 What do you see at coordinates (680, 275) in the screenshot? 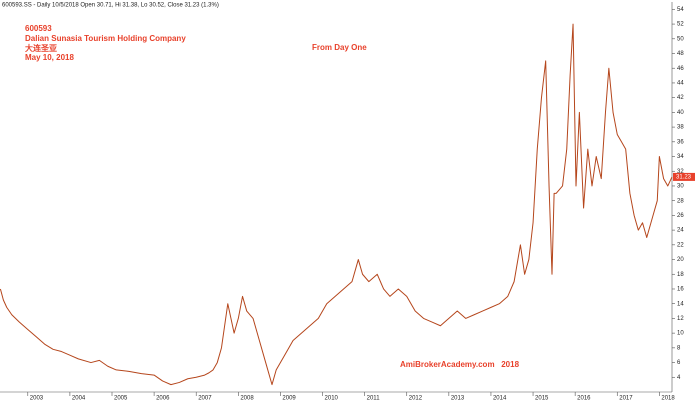
I see `y-tick-label: 18` at bounding box center [680, 275].